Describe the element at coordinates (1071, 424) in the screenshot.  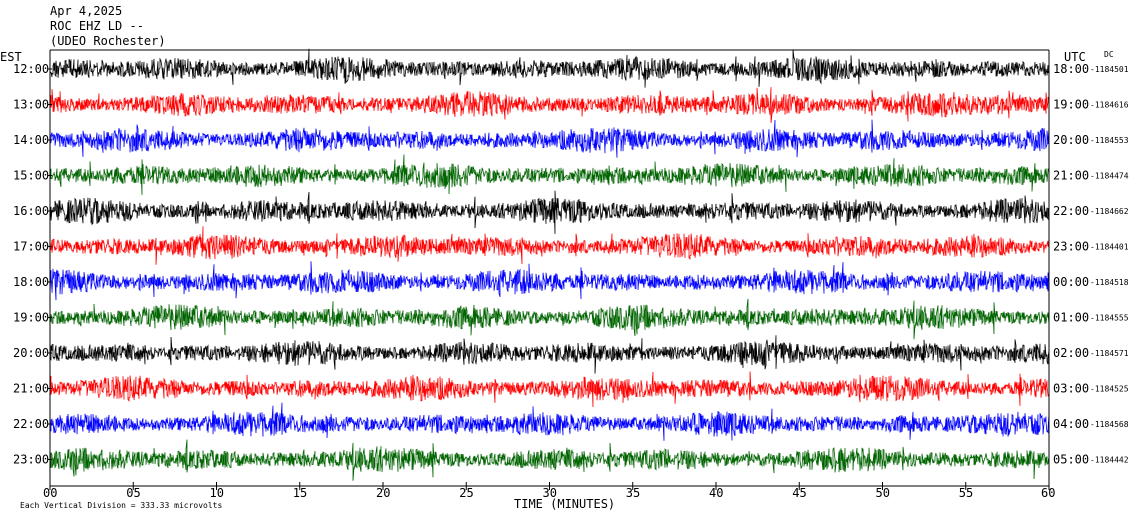
I see `utc-tick-label: 04:00` at that location.